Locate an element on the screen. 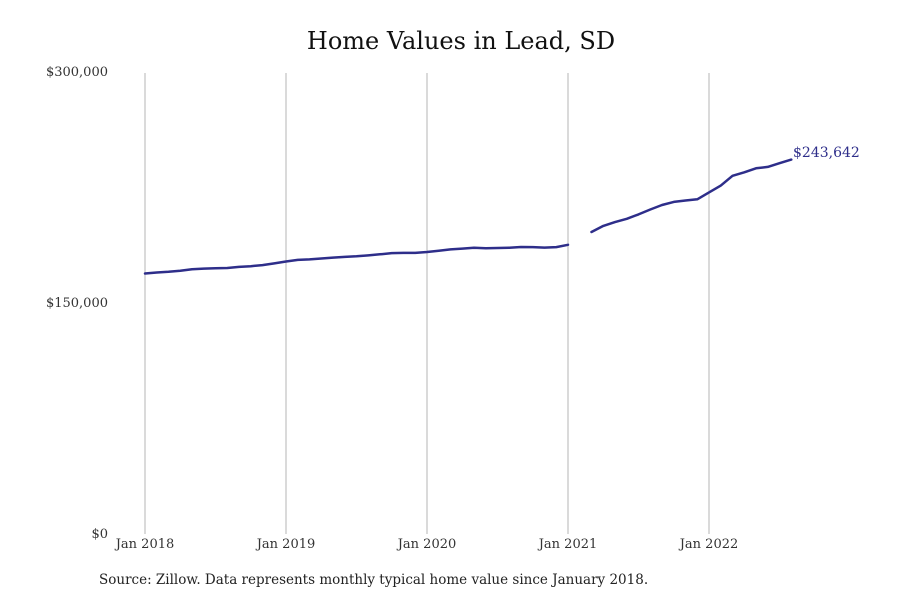 Image resolution: width=900 pixels, height=600 pixels. x-tick-label-2019: Jan 2019 is located at coordinates (286, 544).